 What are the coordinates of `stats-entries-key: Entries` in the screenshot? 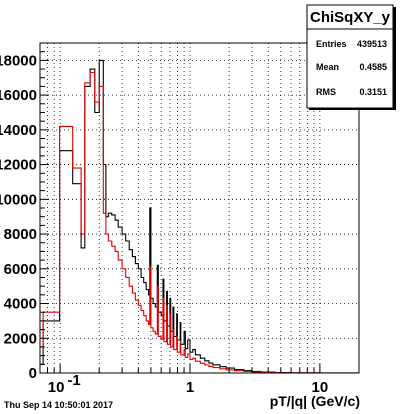 It's located at (331, 44).